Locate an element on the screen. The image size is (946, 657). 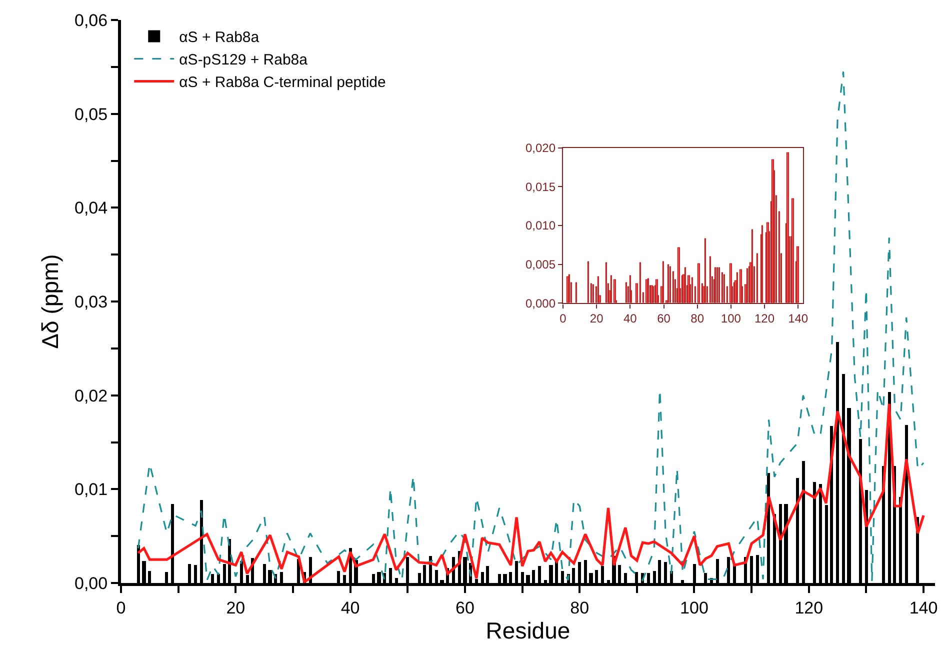
y-tick-label: 0,015 is located at coordinates (540, 187).